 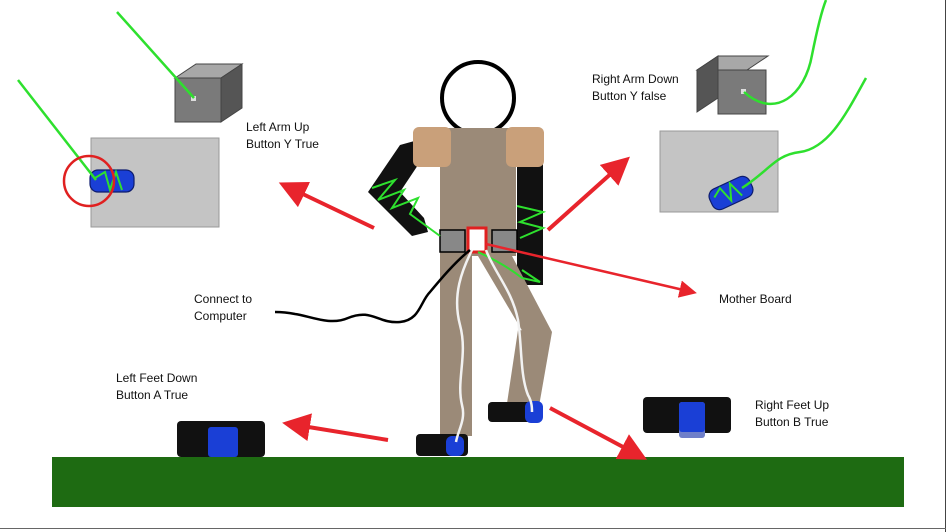 What do you see at coordinates (223, 299) in the screenshot?
I see `computer-label-line1: Connect to` at bounding box center [223, 299].